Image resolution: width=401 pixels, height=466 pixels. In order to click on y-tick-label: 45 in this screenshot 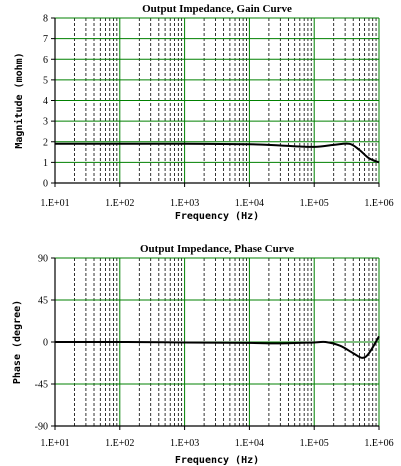, I will do `click(43, 301)`.